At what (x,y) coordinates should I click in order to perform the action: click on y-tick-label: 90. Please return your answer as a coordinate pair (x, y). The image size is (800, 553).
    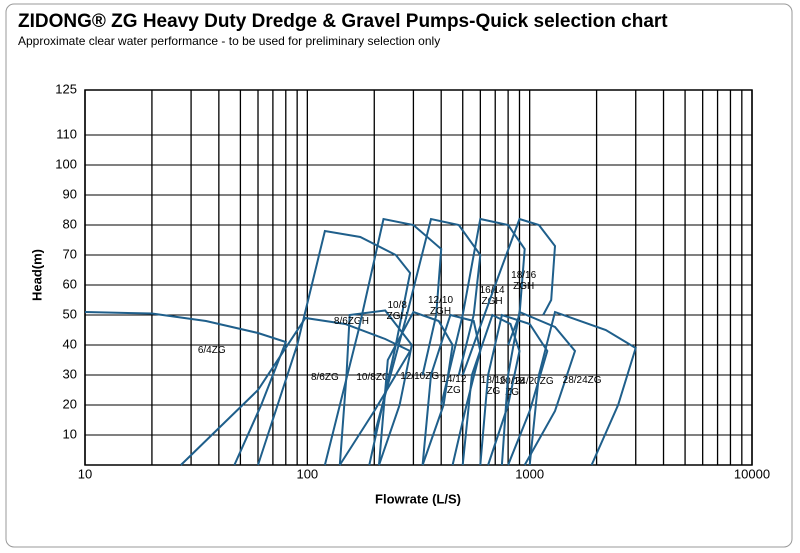
    Looking at the image, I should click on (70, 193).